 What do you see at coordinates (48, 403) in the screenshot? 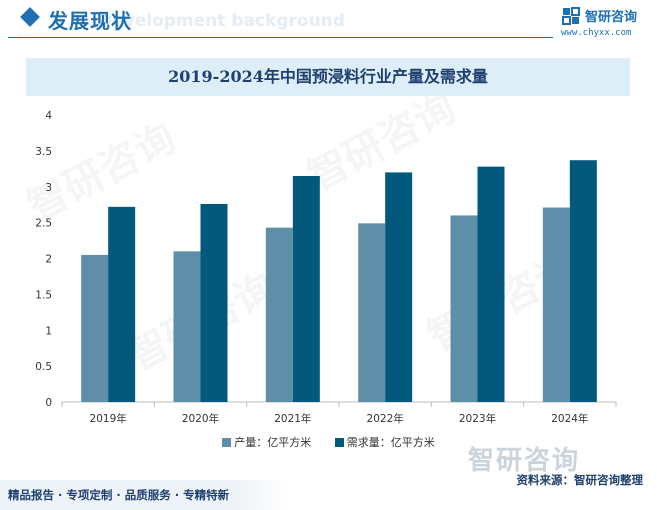
I see `y-tick-label: 0` at bounding box center [48, 403].